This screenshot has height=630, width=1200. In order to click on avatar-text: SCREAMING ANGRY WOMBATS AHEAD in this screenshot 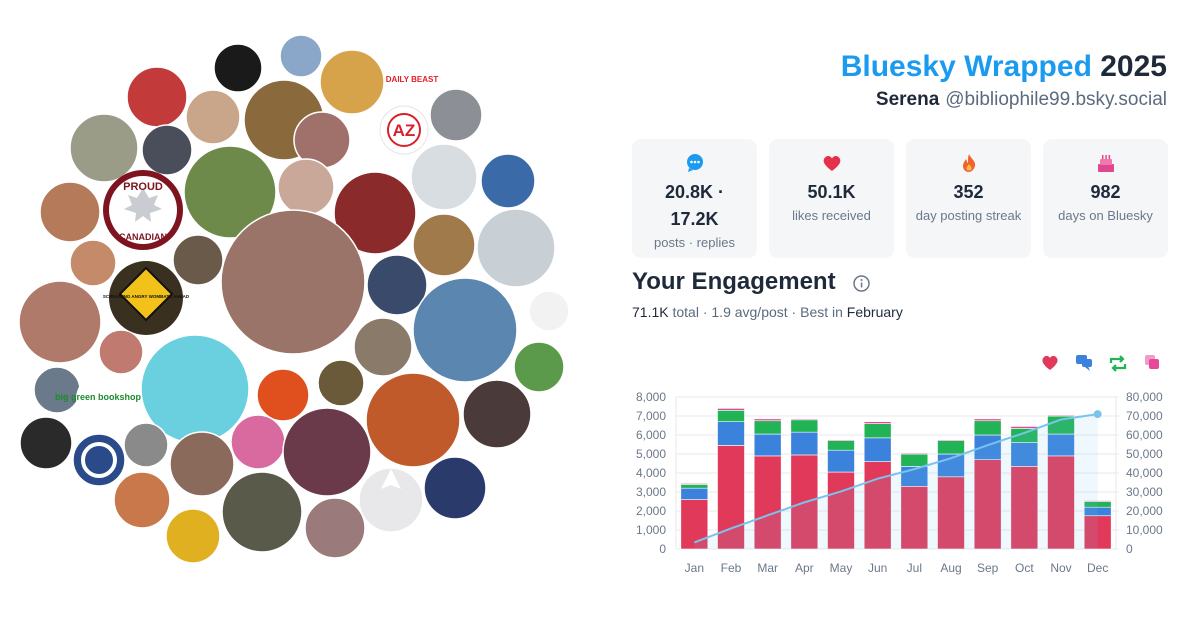, I will do `click(146, 296)`.